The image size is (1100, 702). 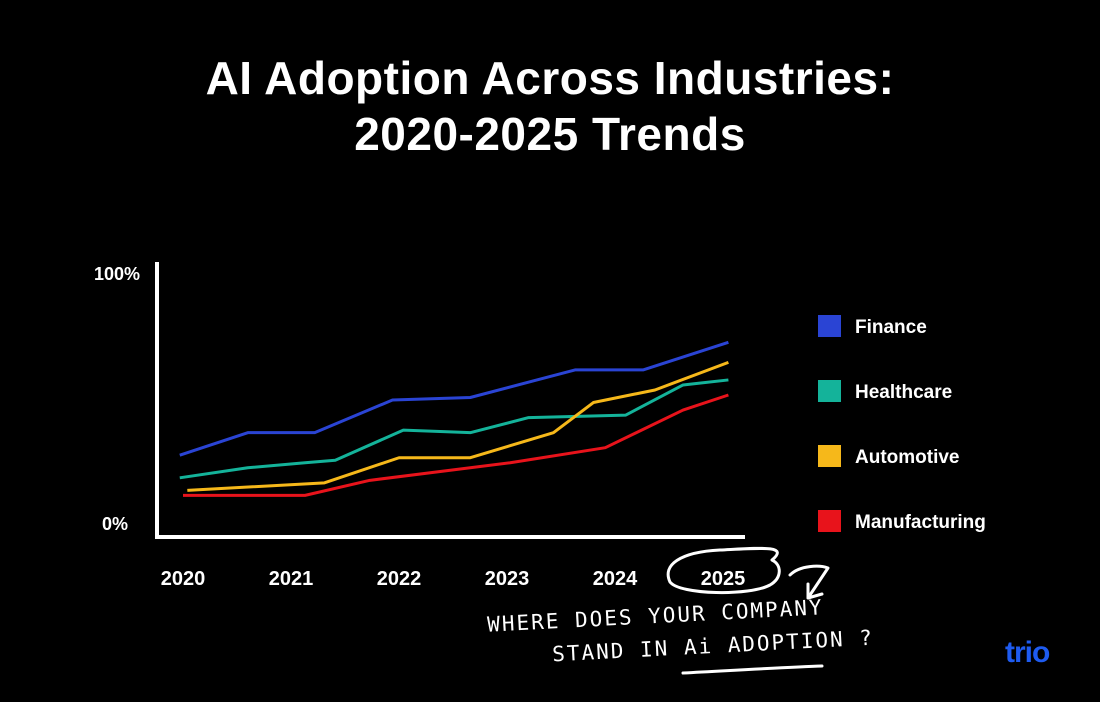 What do you see at coordinates (891, 327) in the screenshot?
I see `legend-label-finance: Finance` at bounding box center [891, 327].